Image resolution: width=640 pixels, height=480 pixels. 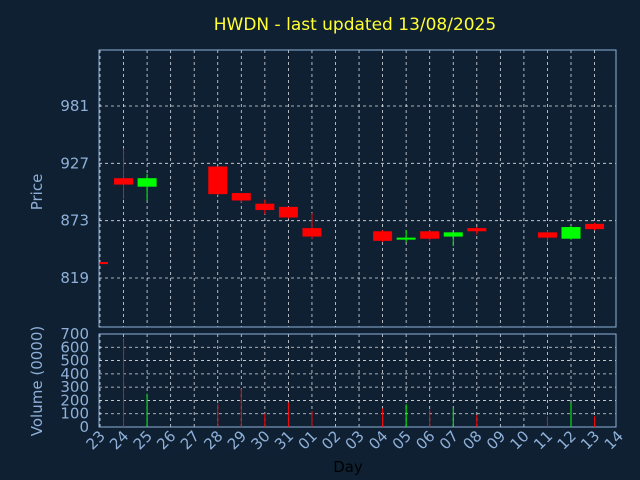 I want to click on x-tick-label: 02, so click(x=331, y=440).